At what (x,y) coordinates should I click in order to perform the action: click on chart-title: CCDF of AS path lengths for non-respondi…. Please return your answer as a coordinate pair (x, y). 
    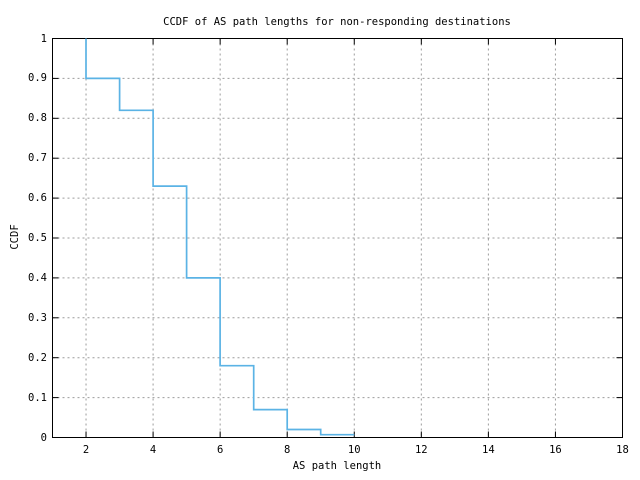
    Looking at the image, I should click on (337, 22).